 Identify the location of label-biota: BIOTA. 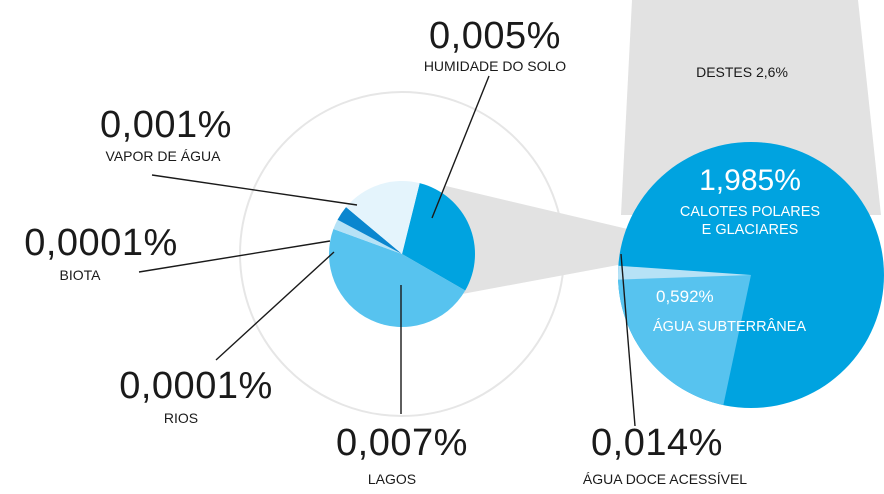
(81, 275).